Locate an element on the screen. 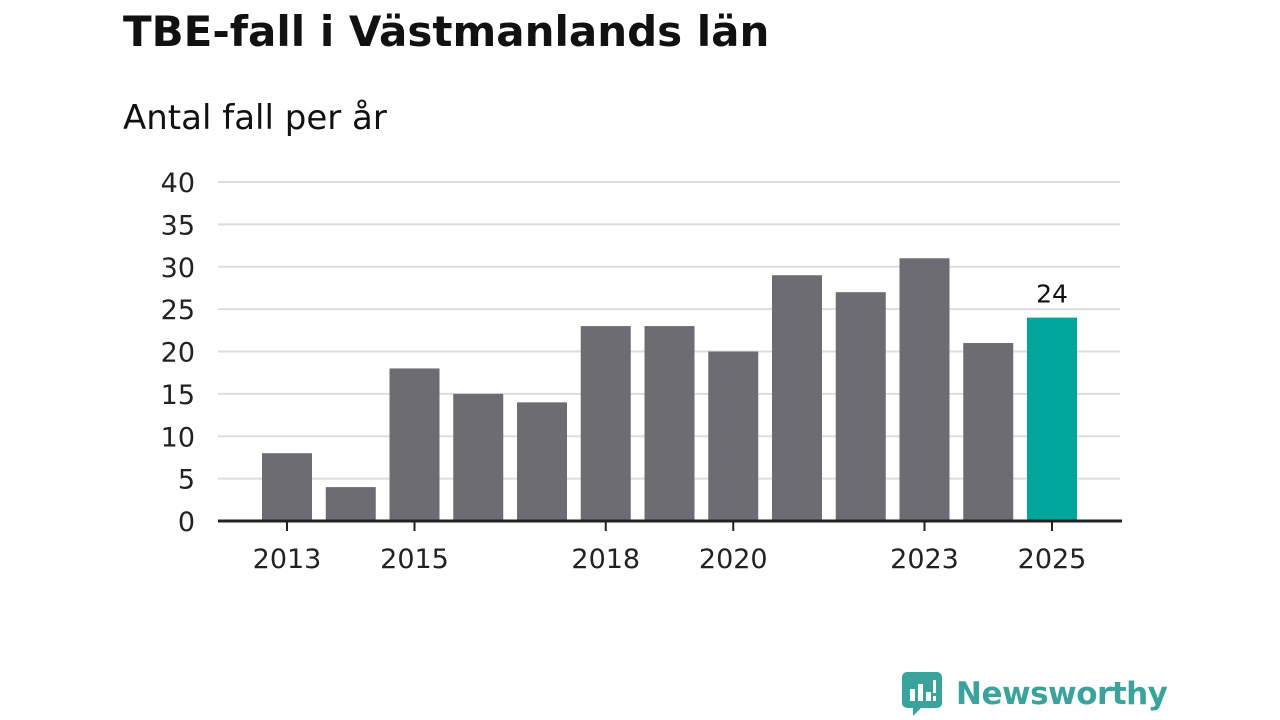 This screenshot has width=1280, height=720. bar-2015 is located at coordinates (414, 444).